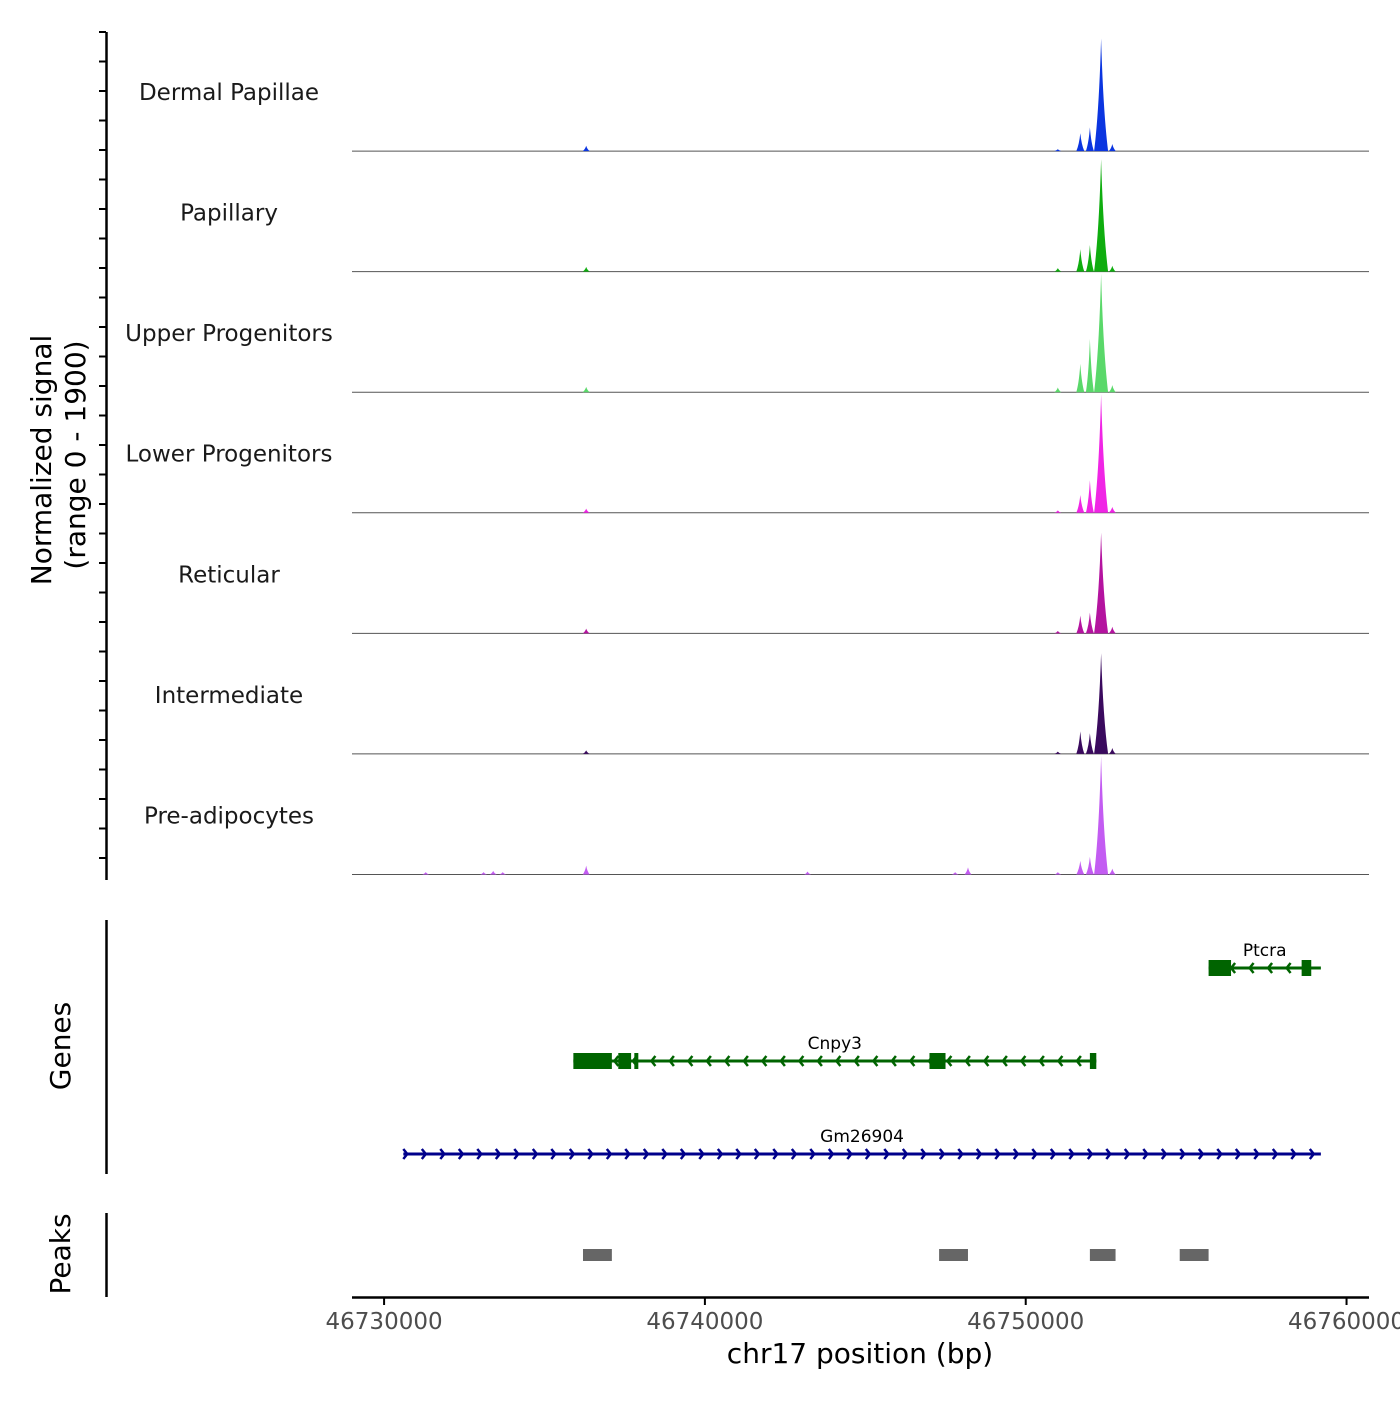  What do you see at coordinates (862, 1137) in the screenshot?
I see `gene-label: Gm26904` at bounding box center [862, 1137].